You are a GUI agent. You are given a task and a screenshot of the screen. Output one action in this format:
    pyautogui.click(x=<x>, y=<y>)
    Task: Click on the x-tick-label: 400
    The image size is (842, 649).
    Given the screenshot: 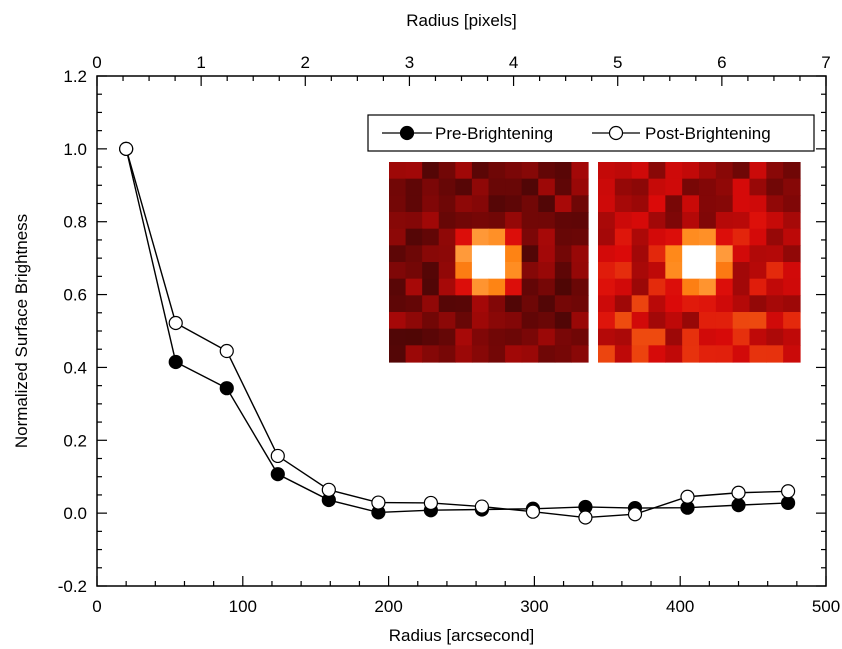 What is the action you would take?
    pyautogui.click(x=680, y=606)
    